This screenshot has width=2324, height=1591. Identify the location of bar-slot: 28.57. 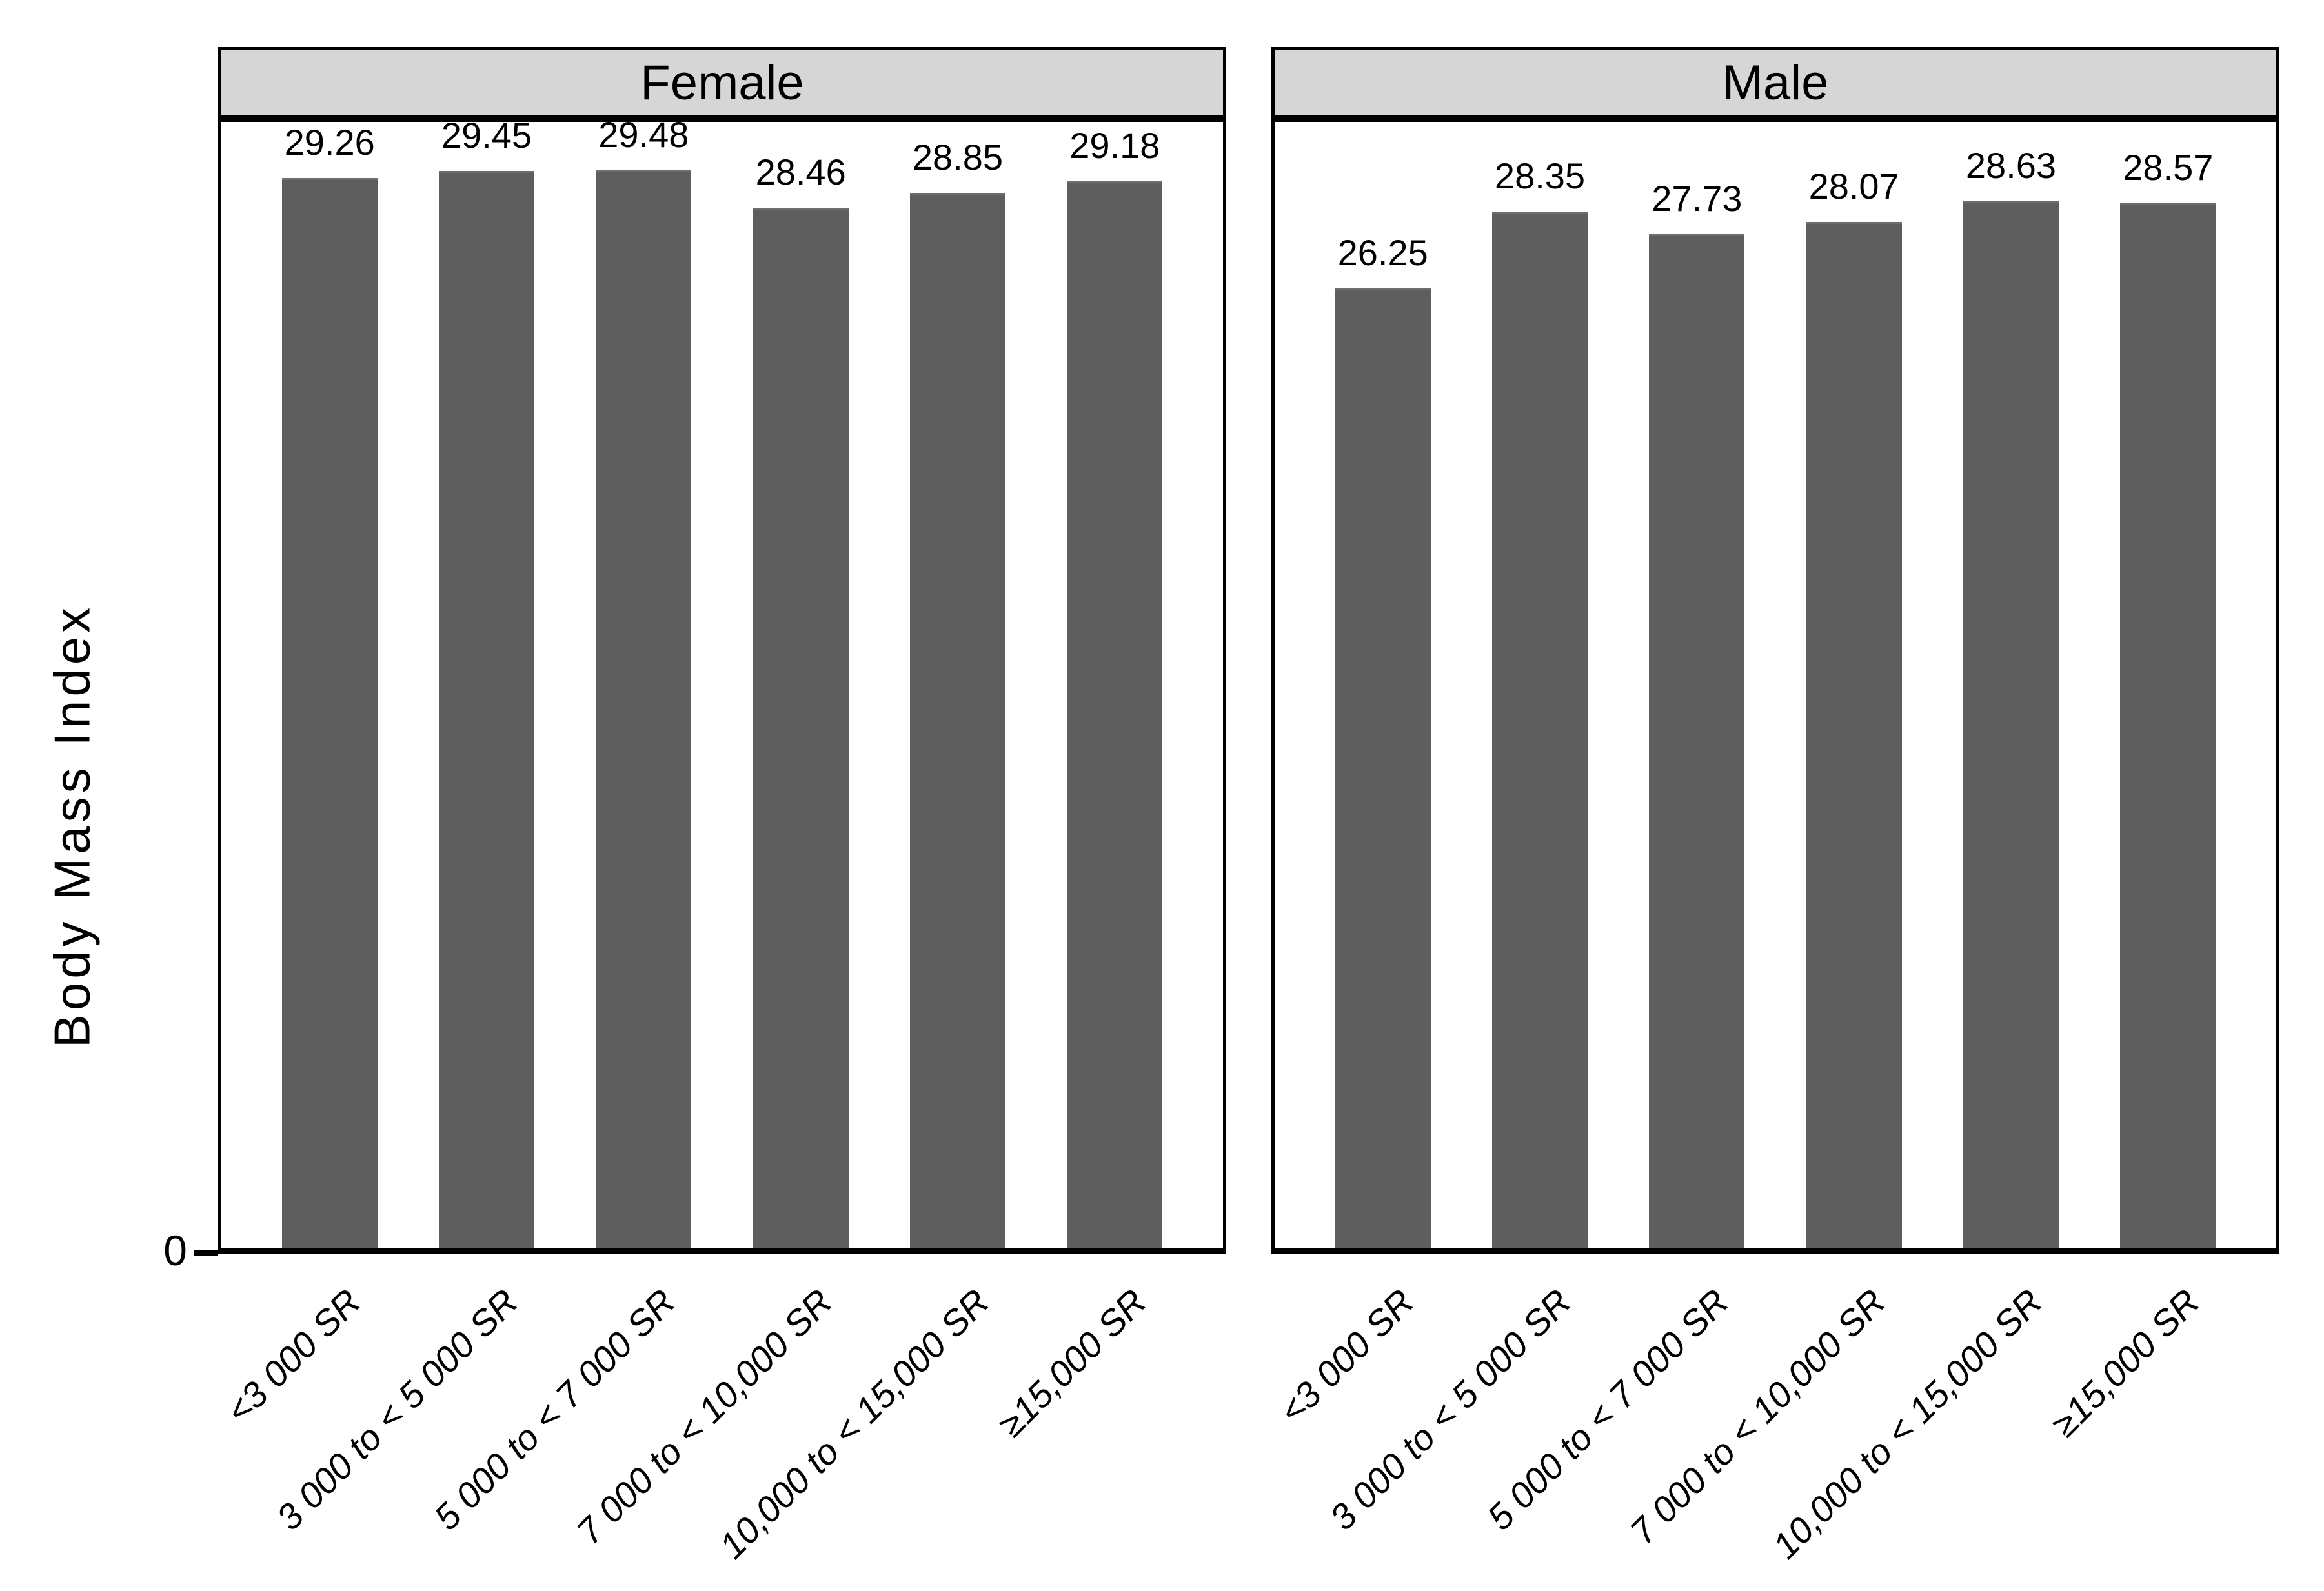
(2169, 685).